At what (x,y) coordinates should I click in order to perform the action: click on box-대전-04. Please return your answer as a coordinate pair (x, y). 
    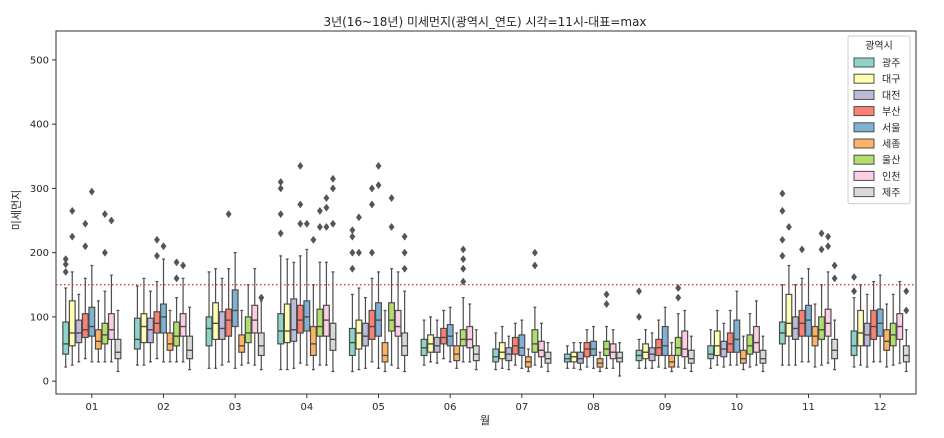
    Looking at the image, I should click on (294, 315).